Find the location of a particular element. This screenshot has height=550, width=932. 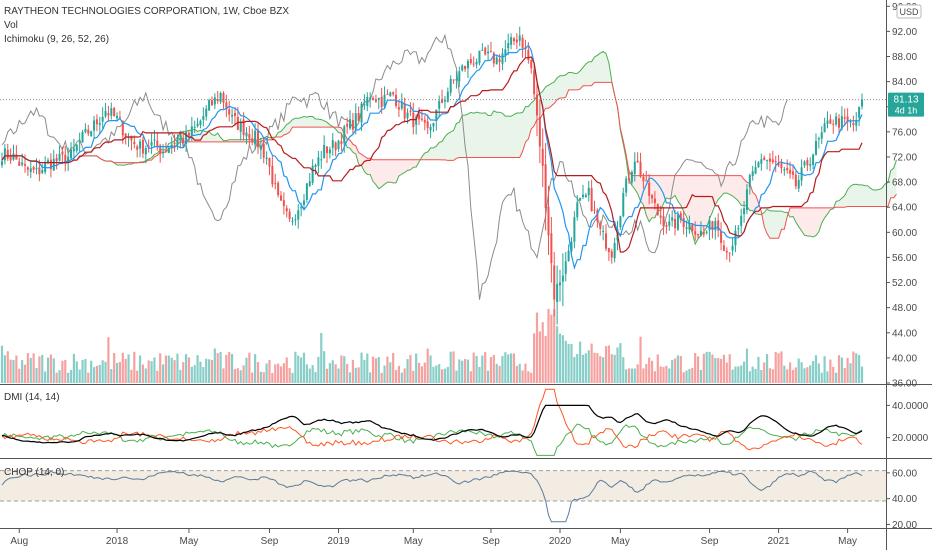

chop-legend: CHOP (14, 0) is located at coordinates (34, 472).